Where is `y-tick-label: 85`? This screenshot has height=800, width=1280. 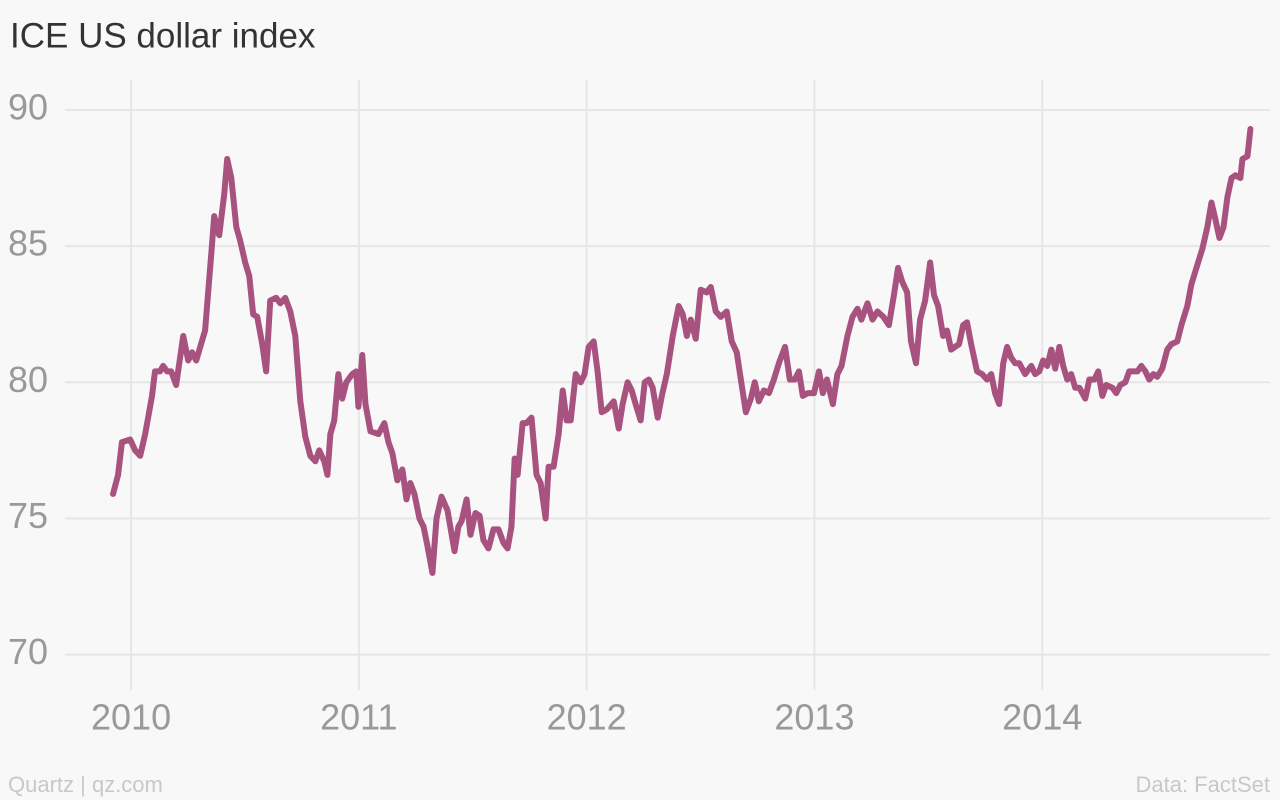 y-tick-label: 85 is located at coordinates (28, 243).